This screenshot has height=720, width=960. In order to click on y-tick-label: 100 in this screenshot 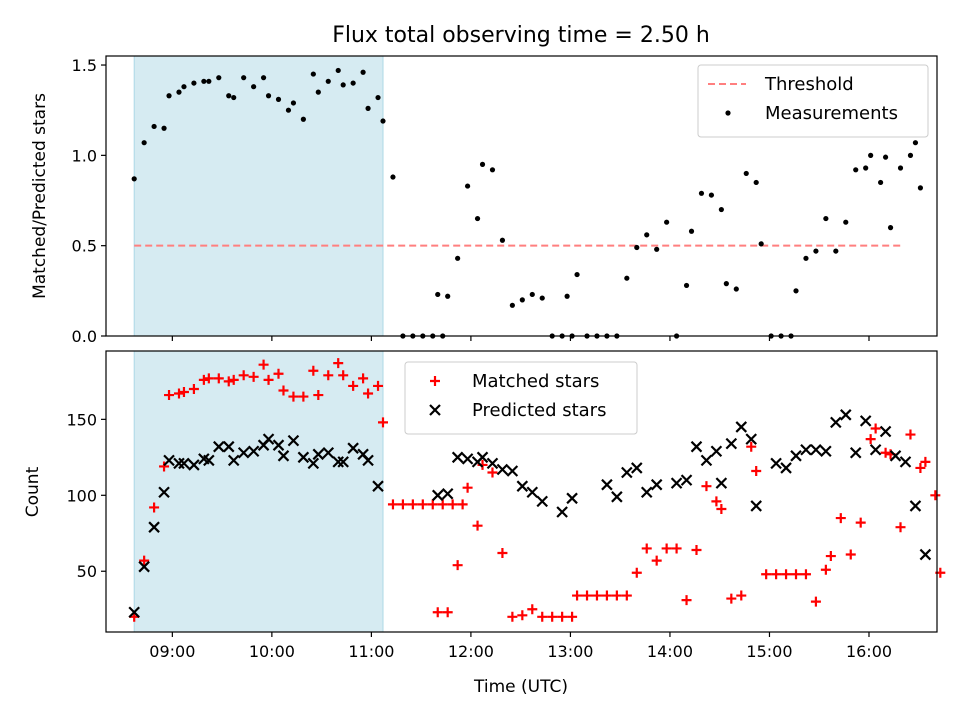, I will do `click(81, 495)`.